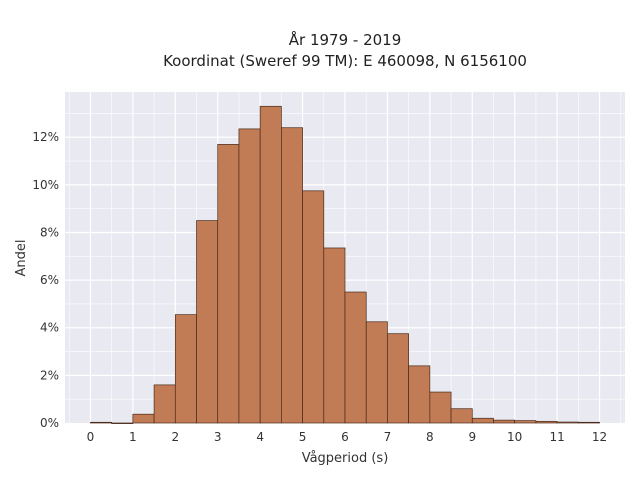 The width and height of the screenshot is (640, 480). I want to click on x-tick-label: 6, so click(345, 437).